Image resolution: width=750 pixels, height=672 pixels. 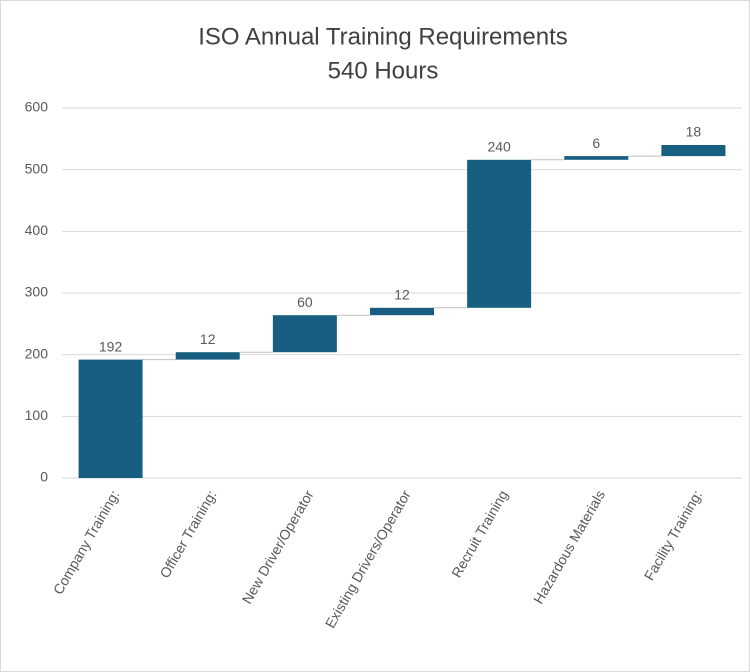 I want to click on y-tick-label: 500, so click(x=37, y=168).